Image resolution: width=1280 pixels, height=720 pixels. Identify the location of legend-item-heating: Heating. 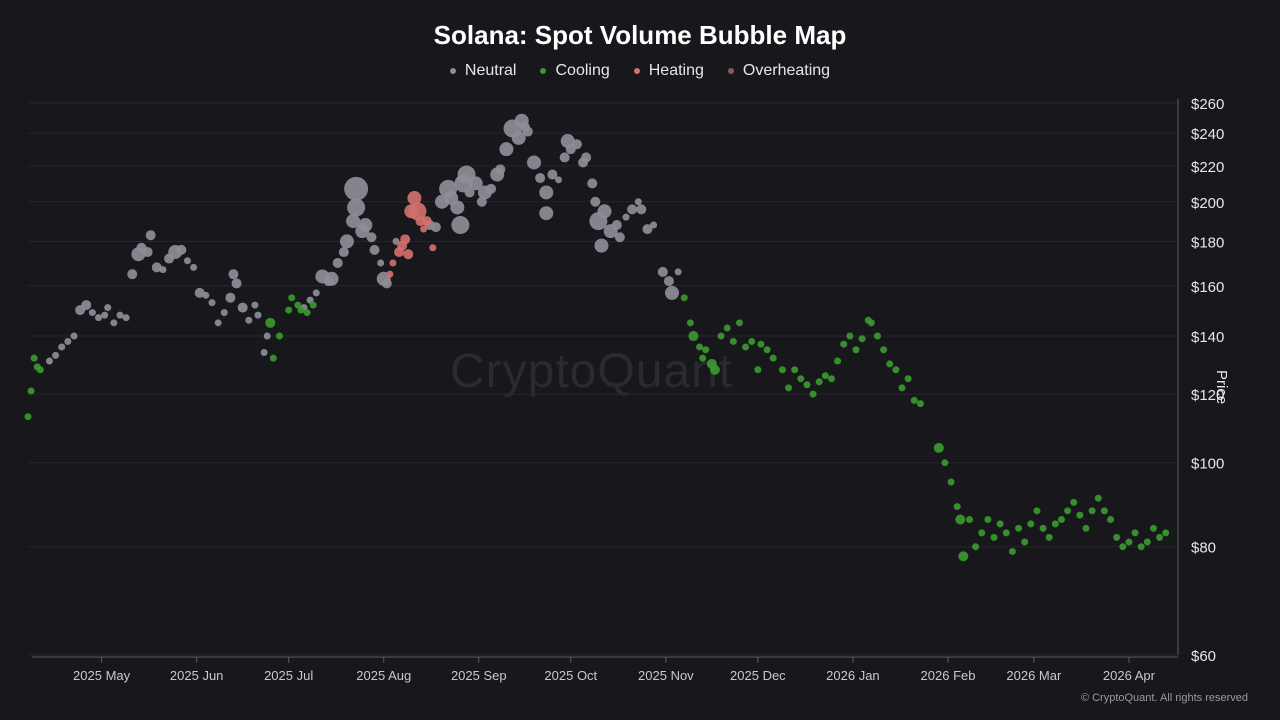
(668, 71).